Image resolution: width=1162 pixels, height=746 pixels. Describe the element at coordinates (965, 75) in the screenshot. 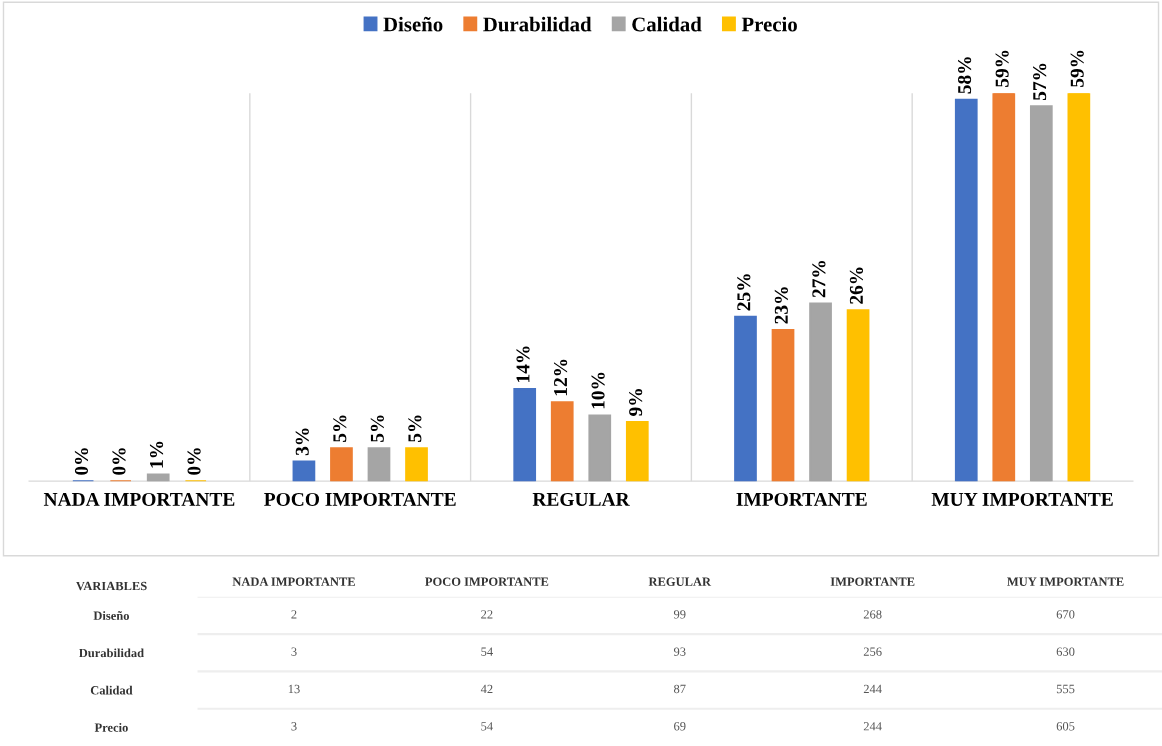

I see `data-label: 58%` at that location.